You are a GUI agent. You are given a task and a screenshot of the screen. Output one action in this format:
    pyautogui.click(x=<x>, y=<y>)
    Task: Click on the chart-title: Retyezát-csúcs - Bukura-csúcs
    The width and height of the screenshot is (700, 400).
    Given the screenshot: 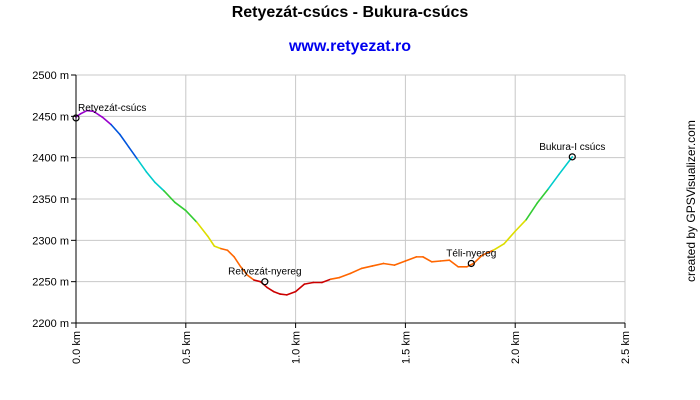 What is the action you would take?
    pyautogui.click(x=350, y=12)
    